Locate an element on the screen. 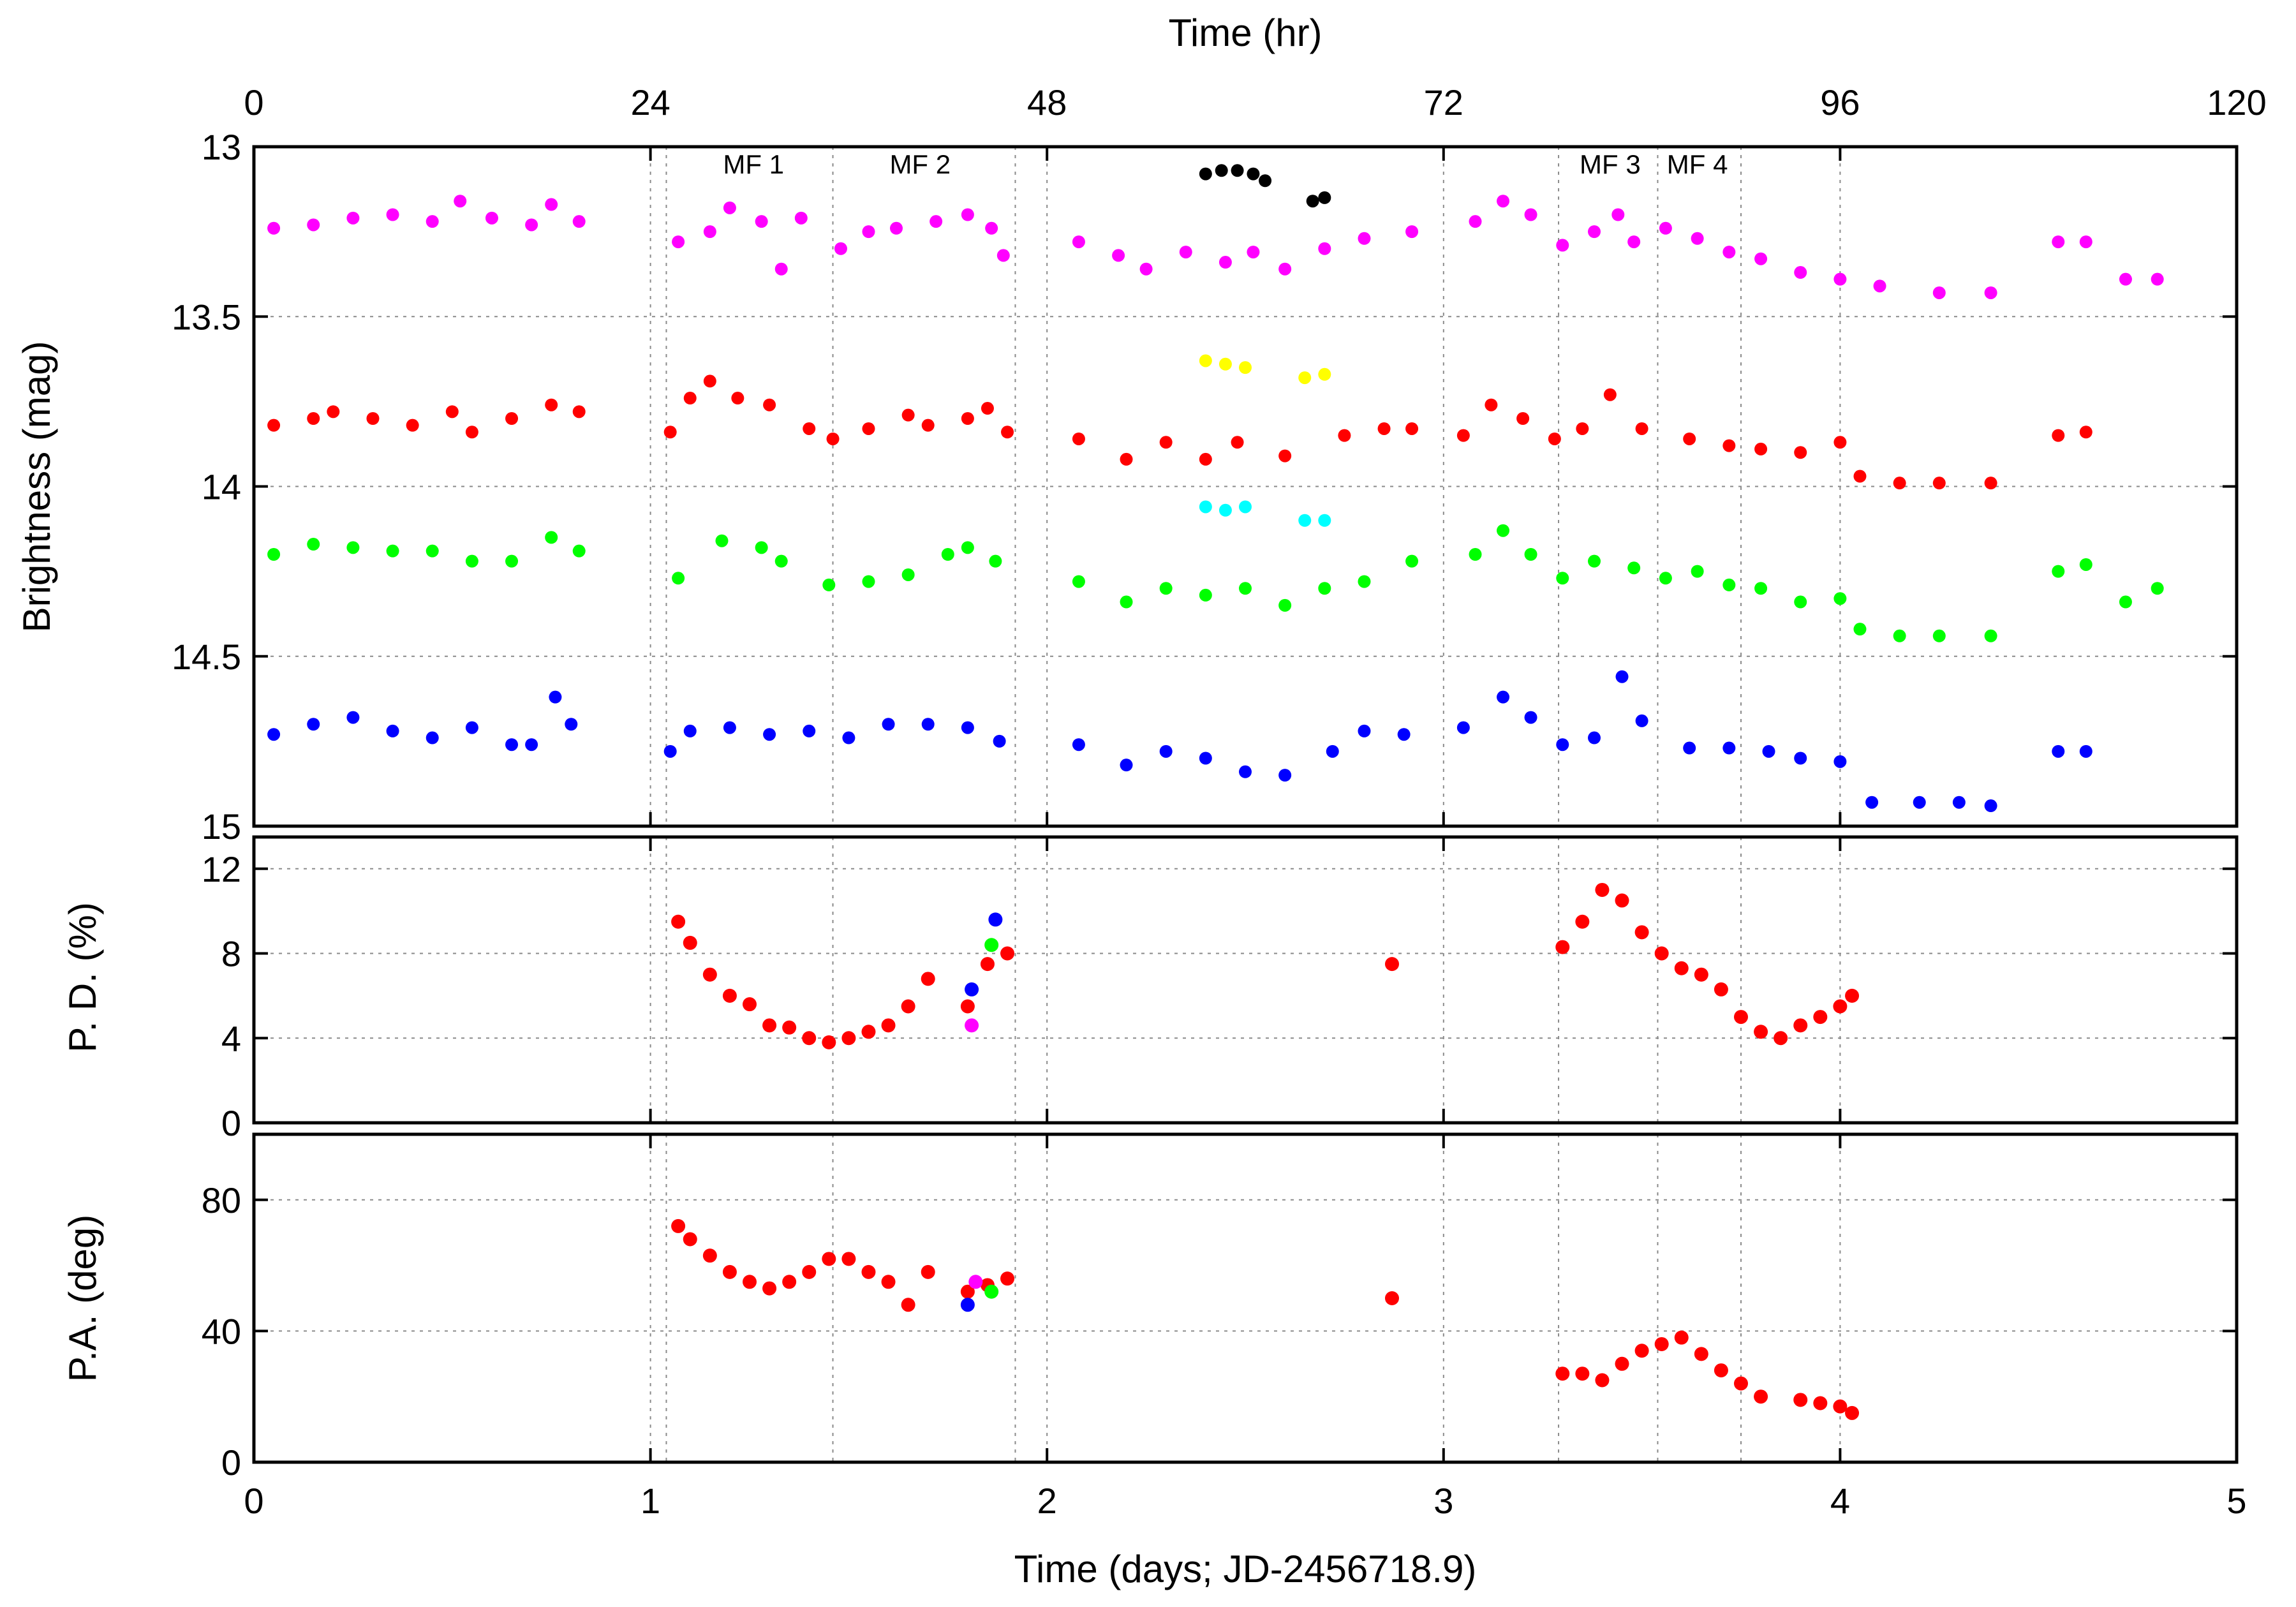  top-tick-label: 96 is located at coordinates (1840, 102).